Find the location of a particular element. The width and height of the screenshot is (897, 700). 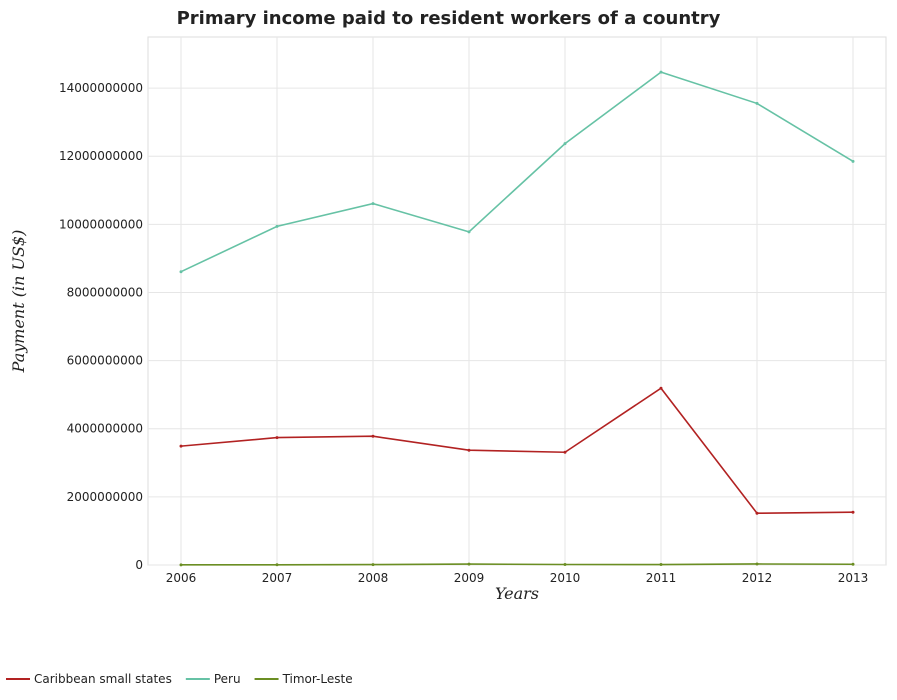

y-tick-label: 6000000000 is located at coordinates (105, 361).